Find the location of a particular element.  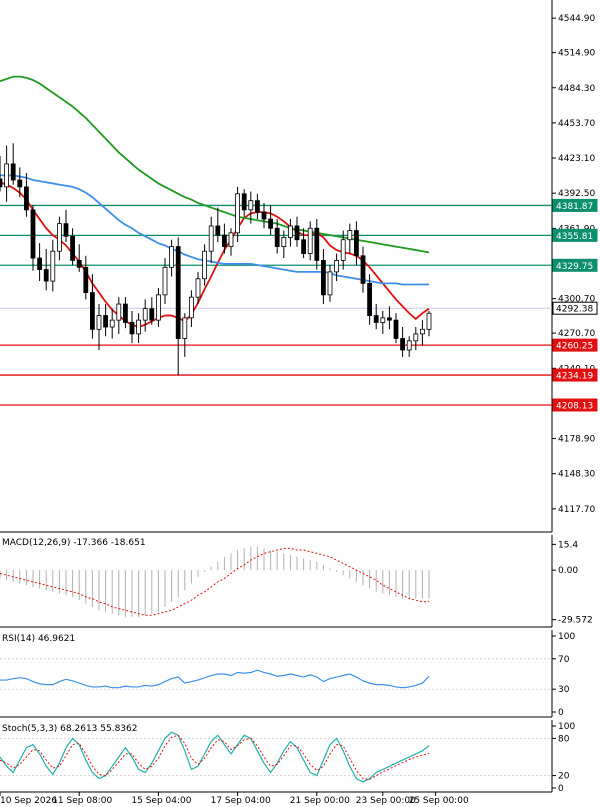

level-tag-label: 4381.87 is located at coordinates (574, 207).